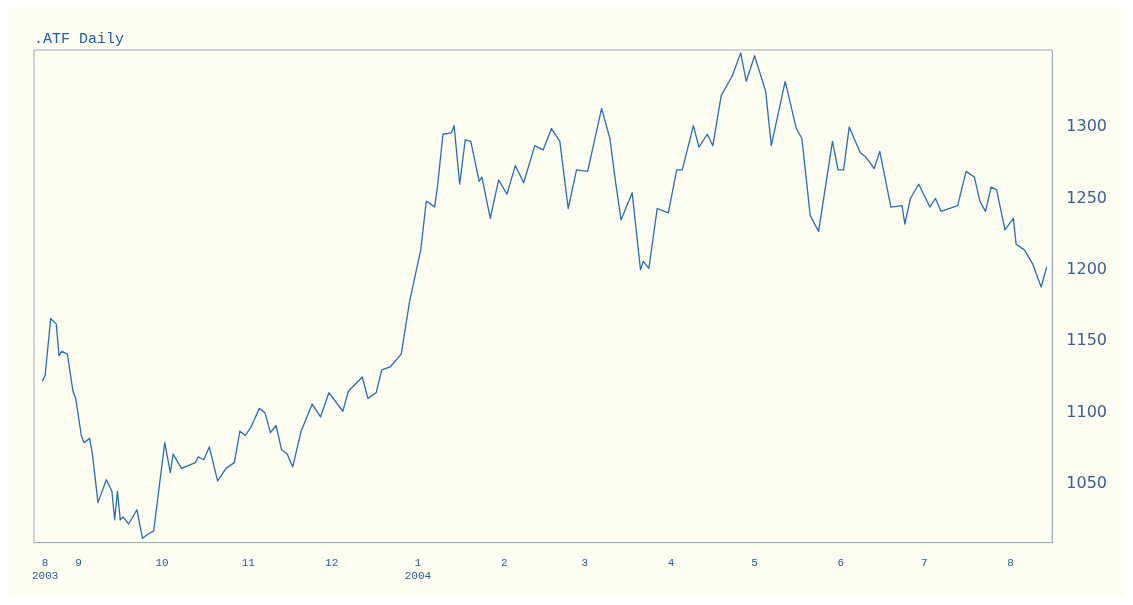 Image resolution: width=1133 pixels, height=605 pixels. What do you see at coordinates (1086, 197) in the screenshot?
I see `y-tick-label: 1250` at bounding box center [1086, 197].